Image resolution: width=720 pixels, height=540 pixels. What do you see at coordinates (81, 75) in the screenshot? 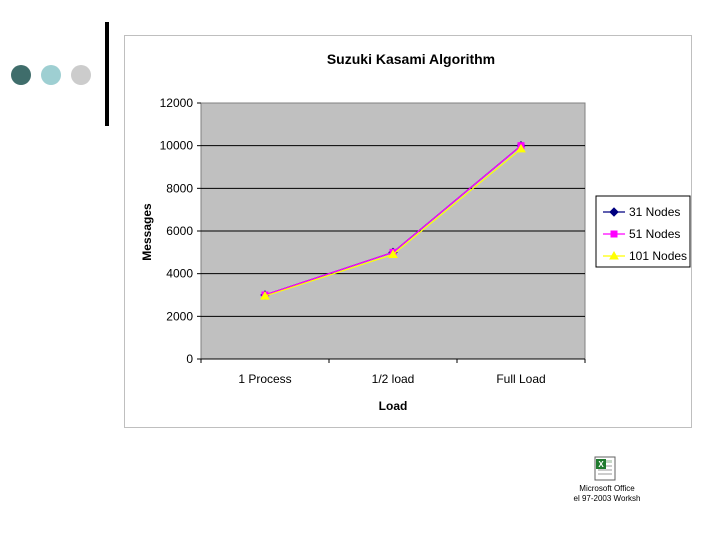
I see `decorative-dot-gray` at bounding box center [81, 75].